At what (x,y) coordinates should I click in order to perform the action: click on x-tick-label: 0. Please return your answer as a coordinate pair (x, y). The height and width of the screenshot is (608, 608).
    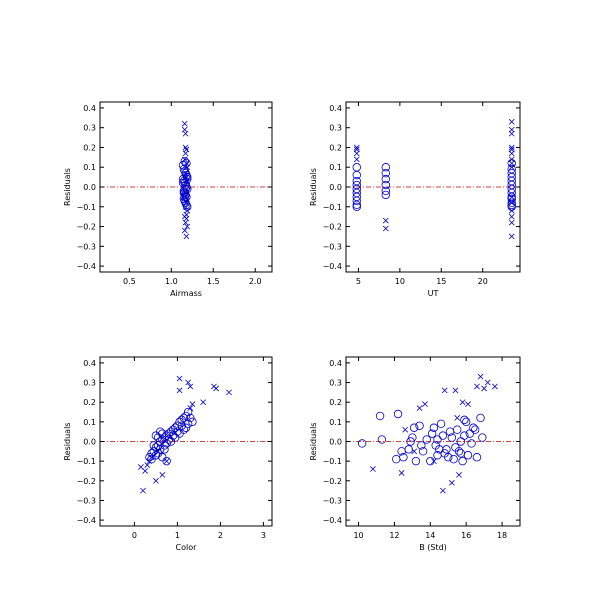
    Looking at the image, I should click on (134, 535).